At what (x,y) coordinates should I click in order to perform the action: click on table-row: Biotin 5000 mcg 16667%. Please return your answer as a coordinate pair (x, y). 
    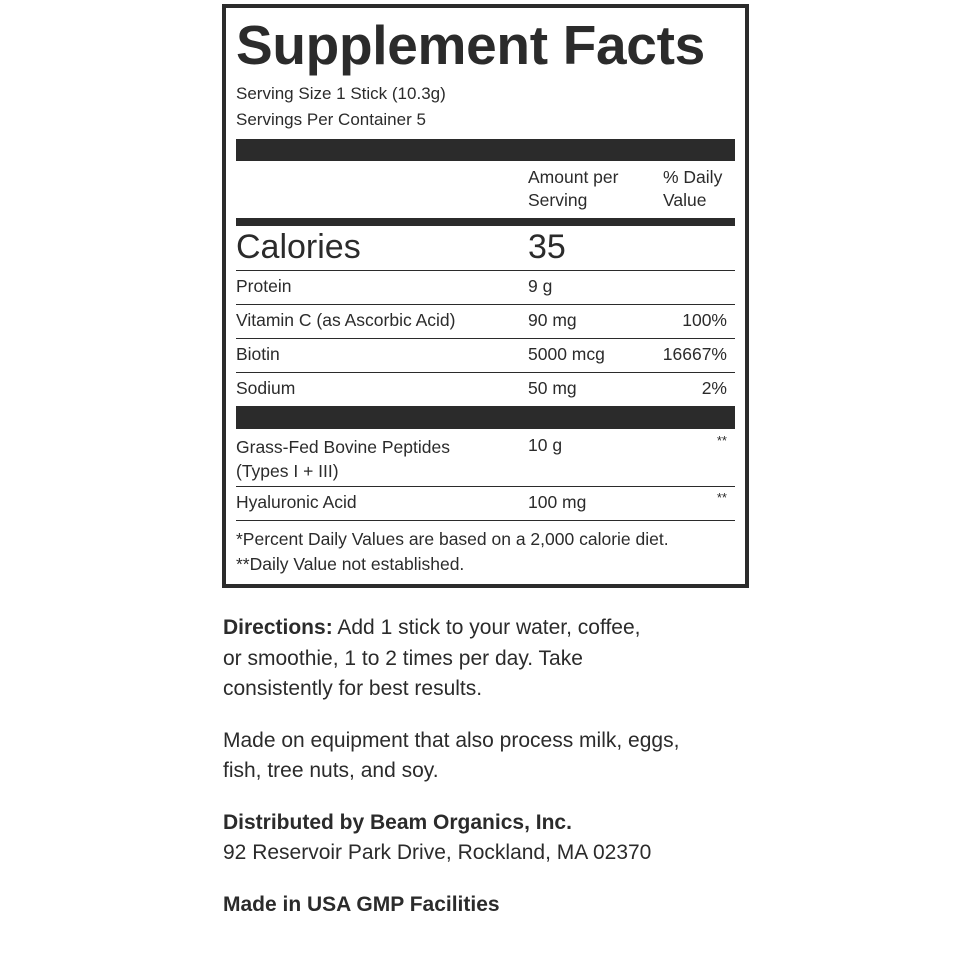
    Looking at the image, I should click on (485, 356).